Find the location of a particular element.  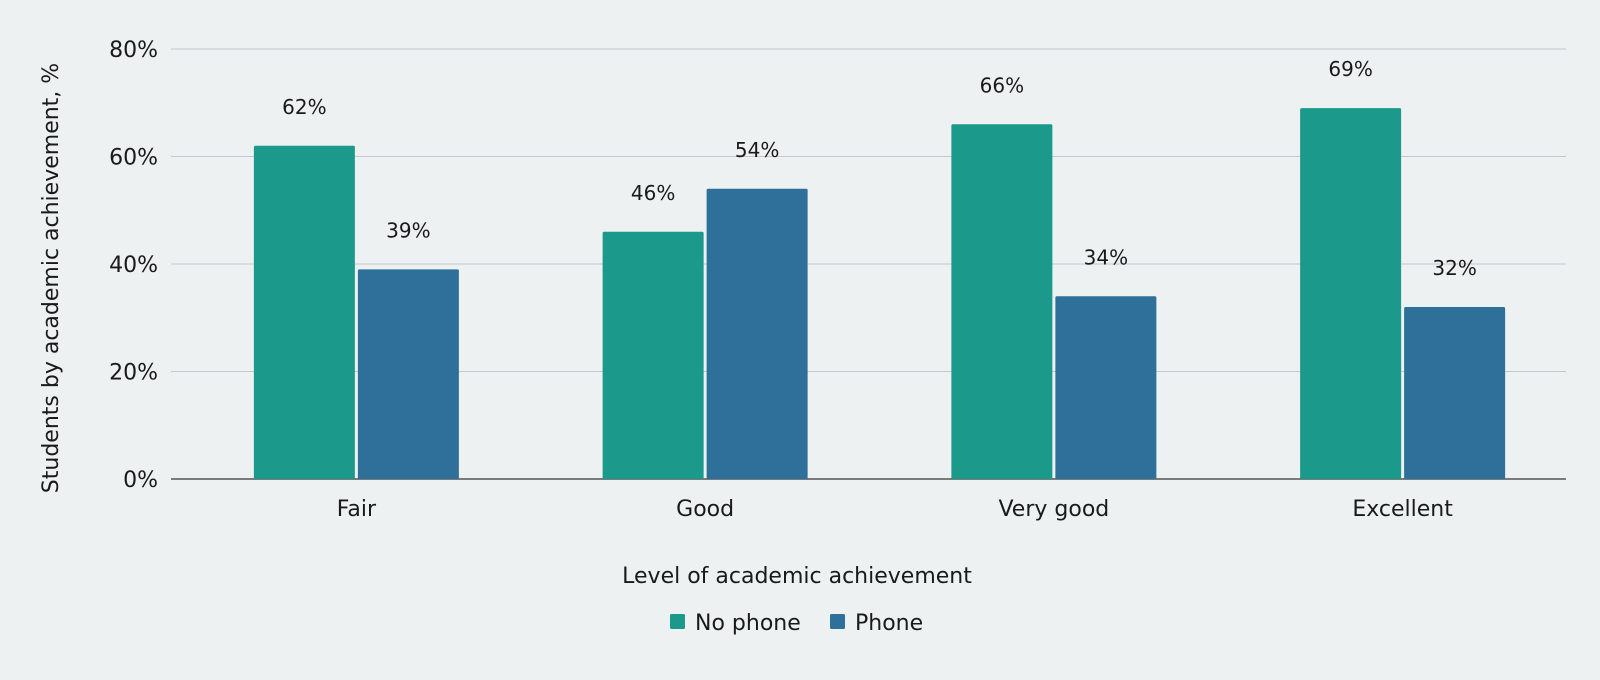

x-category-label: Good is located at coordinates (705, 509).